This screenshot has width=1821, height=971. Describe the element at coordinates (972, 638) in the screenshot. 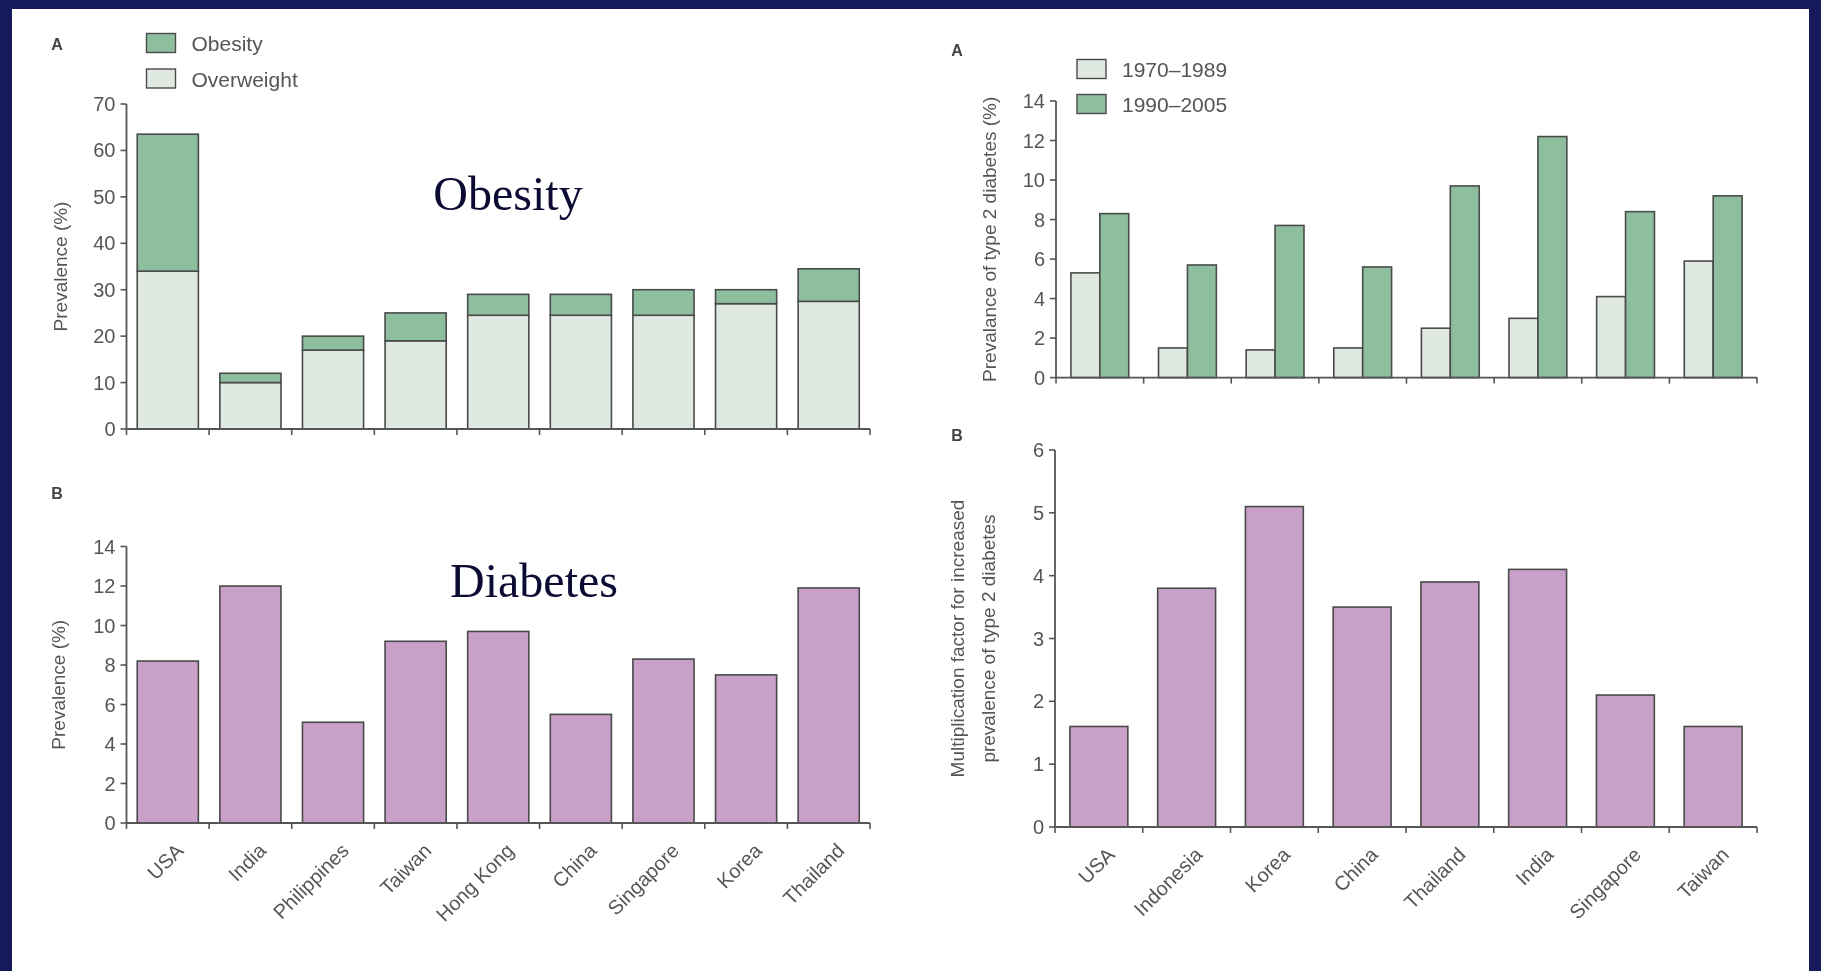

I see `y-axis-title: Multiplication factor for increased prevalence of type 2 diabetes` at that location.